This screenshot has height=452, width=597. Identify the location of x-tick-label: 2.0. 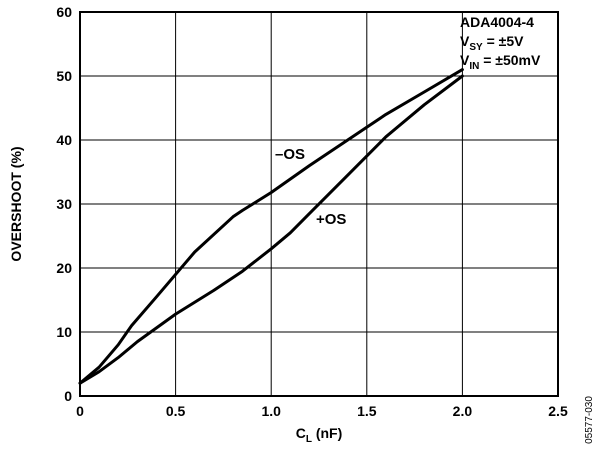
(463, 411).